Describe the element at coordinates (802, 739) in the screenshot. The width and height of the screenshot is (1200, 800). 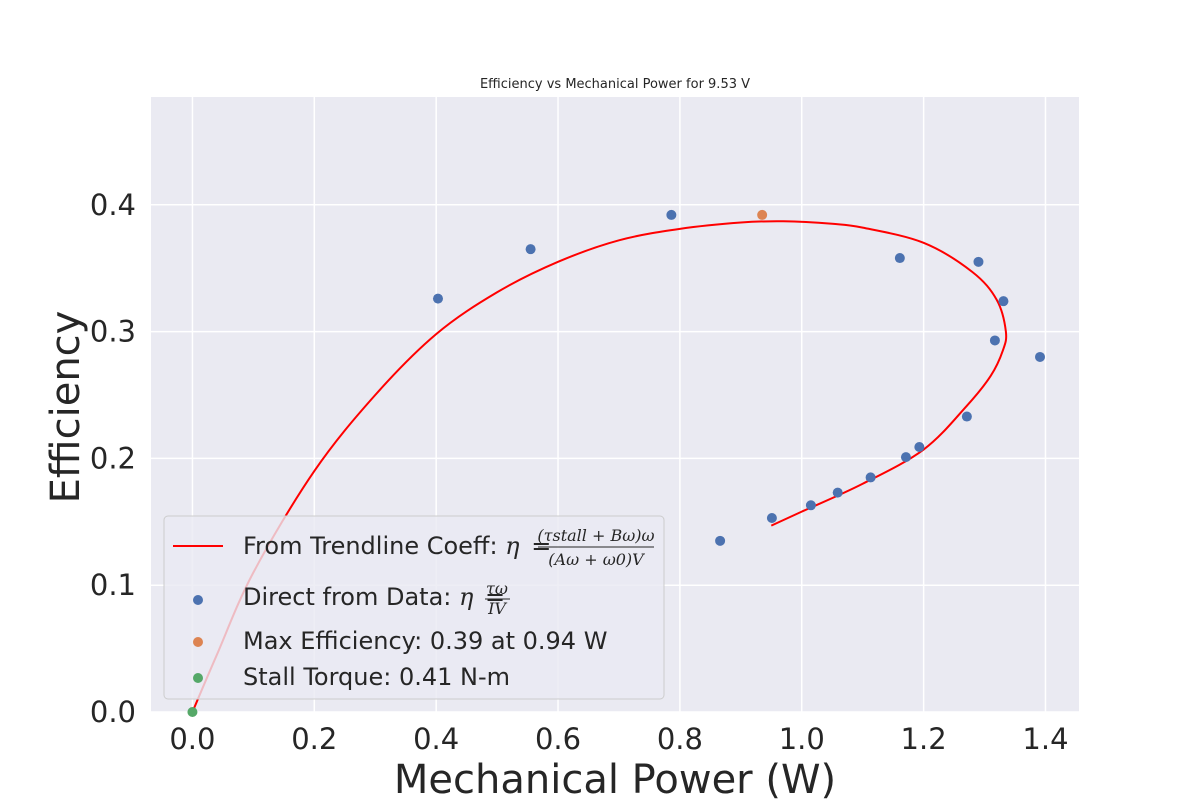
I see `x-tick-label: 1.0` at that location.